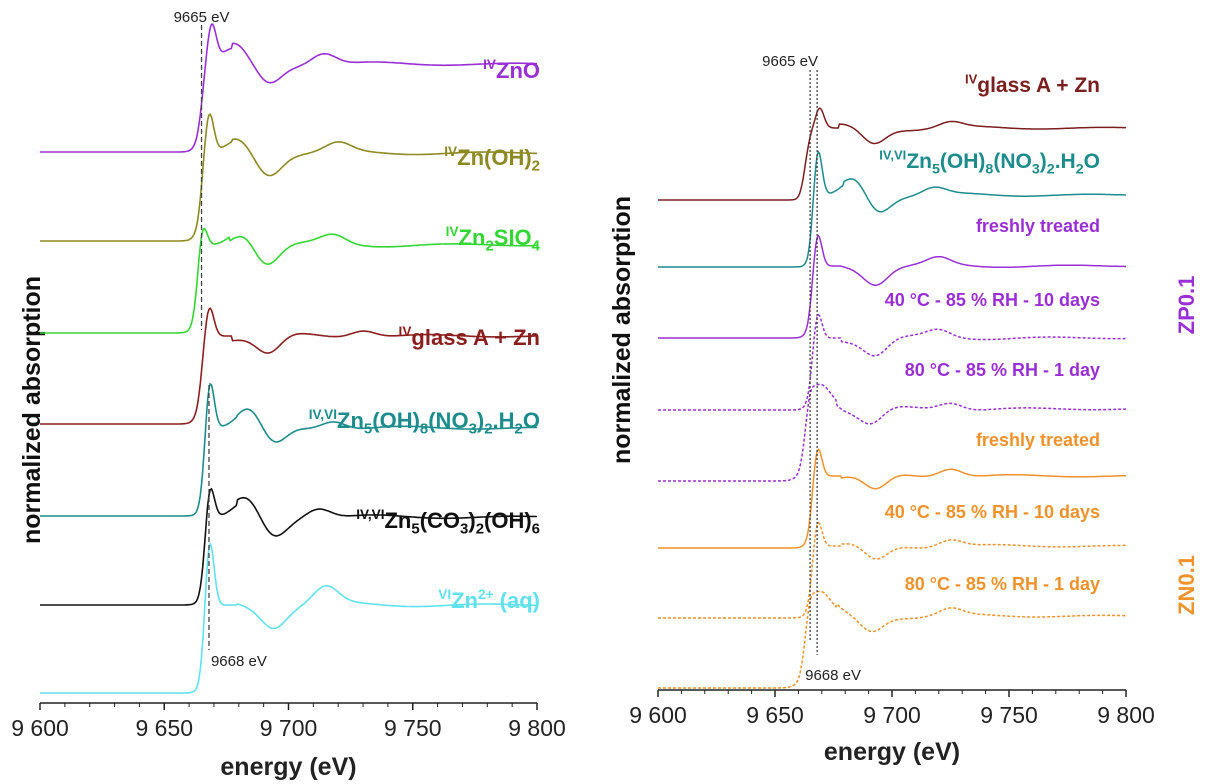 The image size is (1205, 784). I want to click on right-series-label-part: .H, so click(1065, 161).